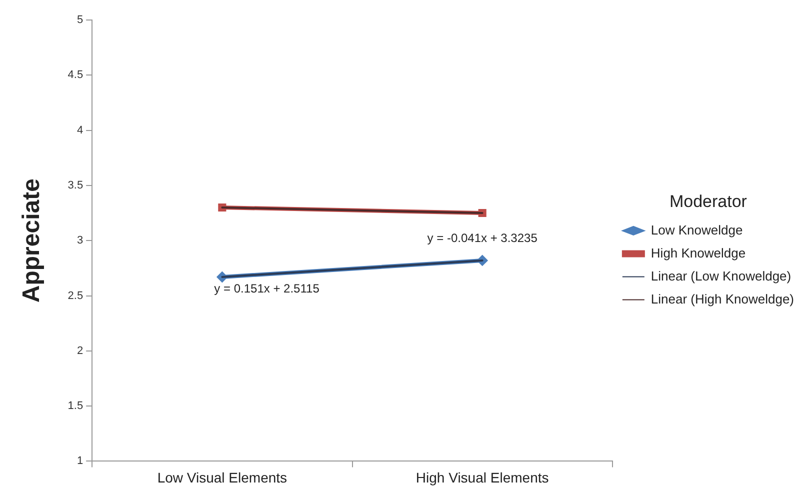 This screenshot has height=496, width=808. I want to click on y-tick-label: 3, so click(80, 240).